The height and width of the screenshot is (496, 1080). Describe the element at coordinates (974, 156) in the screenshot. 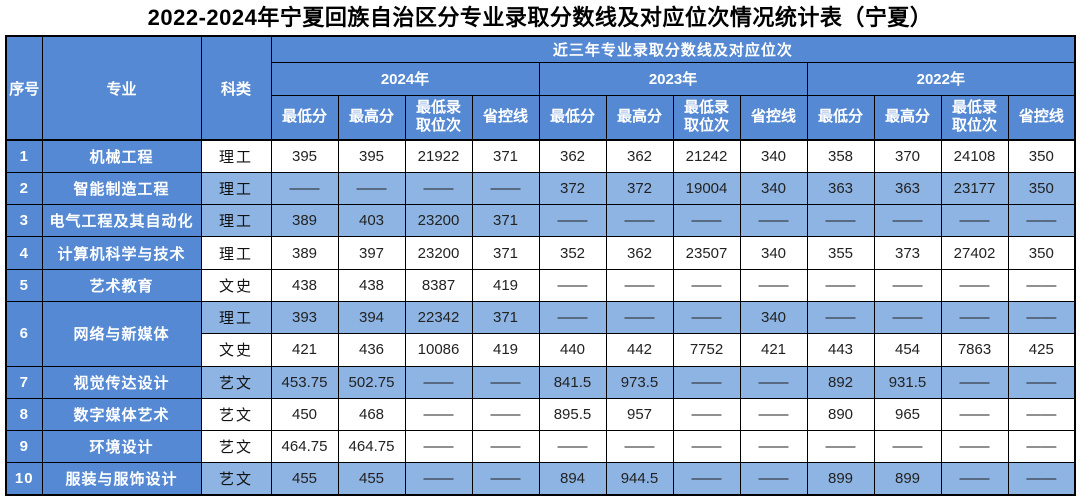

I see `cell-value: 24108` at that location.